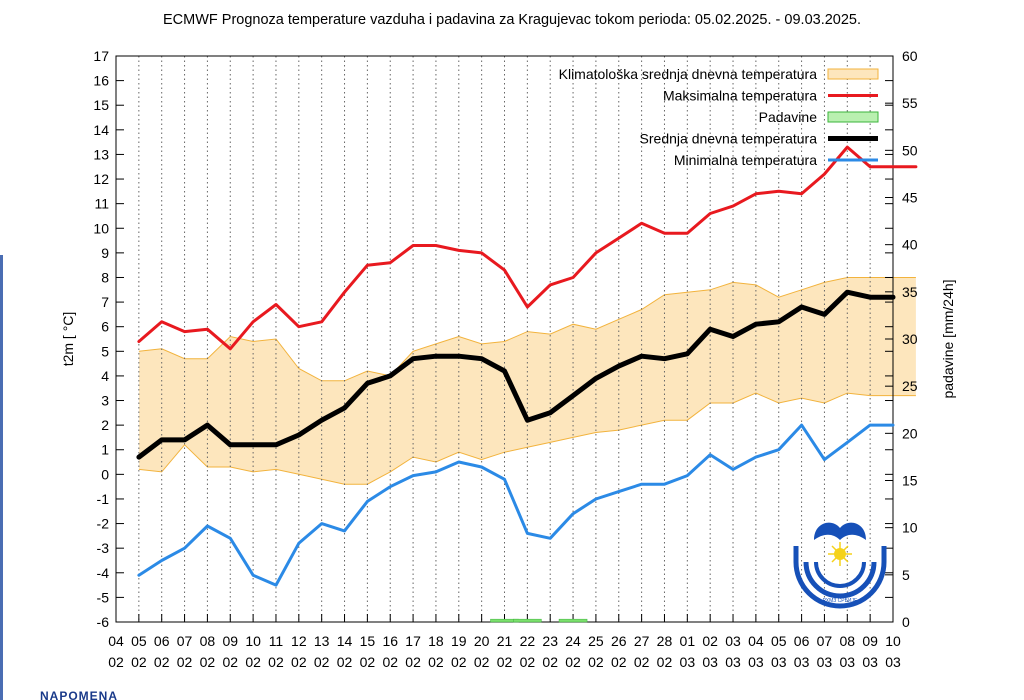 The height and width of the screenshot is (700, 1024). I want to click on y-tick-label: -2, so click(103, 524).